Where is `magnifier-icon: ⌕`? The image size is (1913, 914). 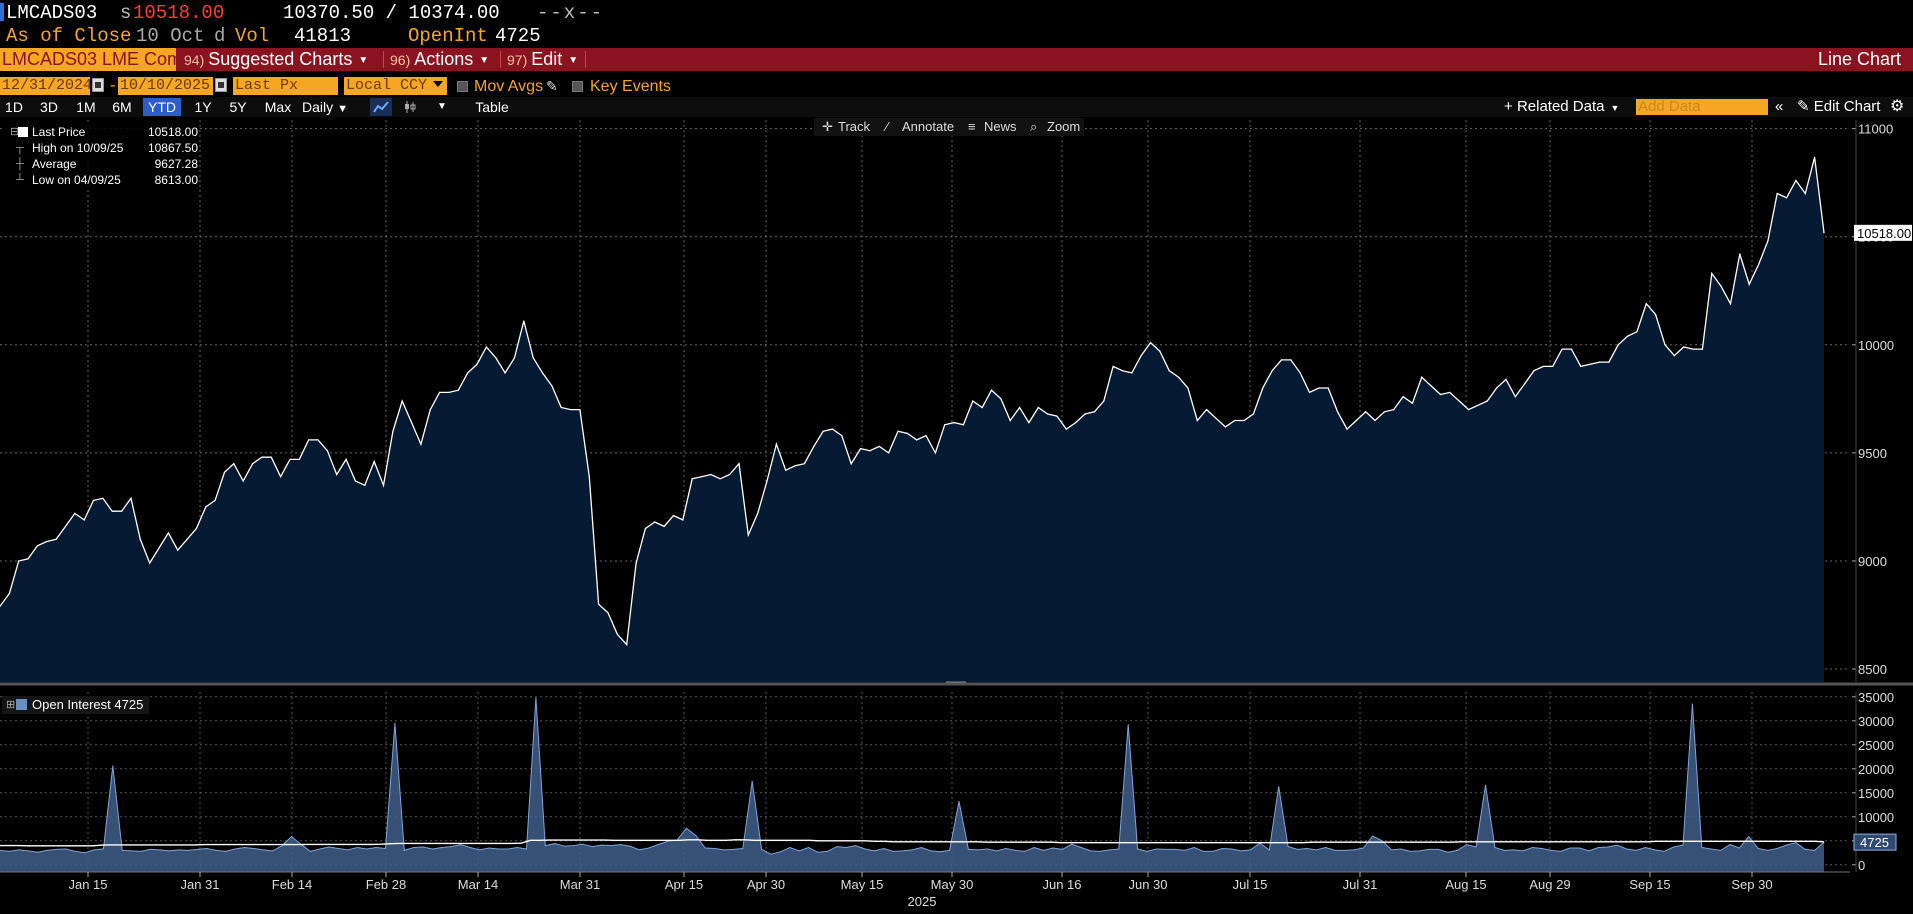 magnifier-icon: ⌕ is located at coordinates (1033, 126).